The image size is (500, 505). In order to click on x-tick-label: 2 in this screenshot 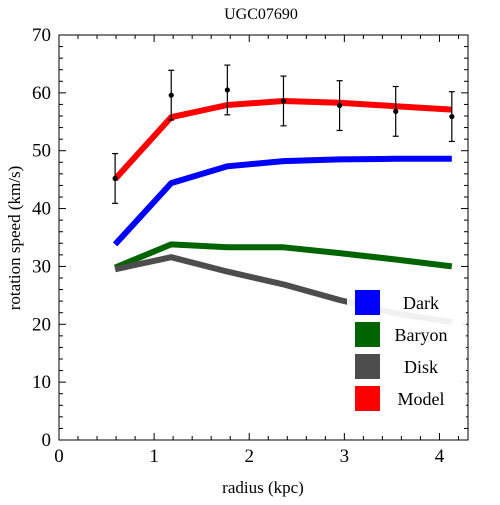, I will do `click(249, 456)`.